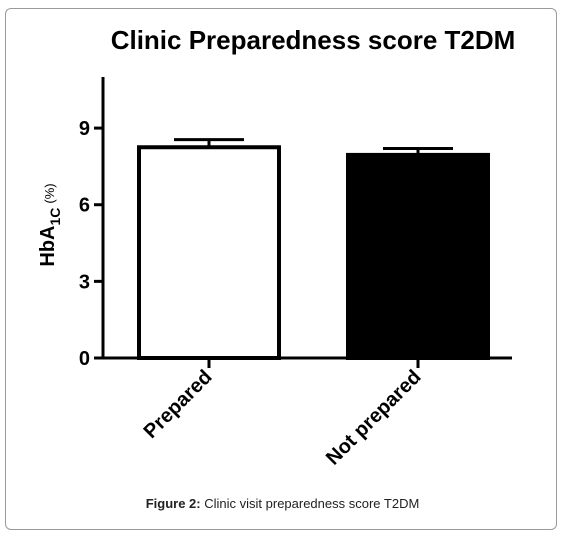  What do you see at coordinates (313, 40) in the screenshot?
I see `chart-title: Clinic Preparedness score T2DM` at bounding box center [313, 40].